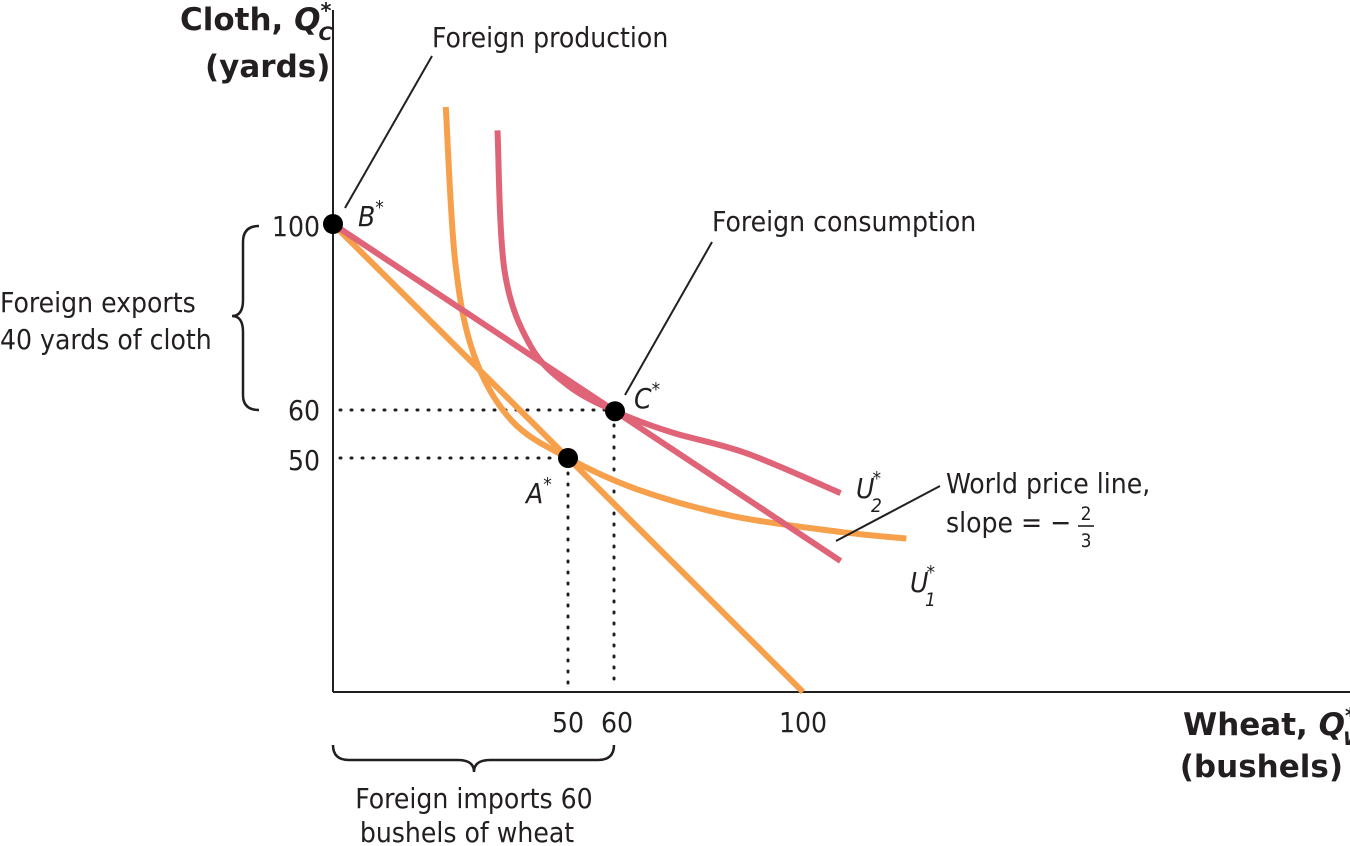 The width and height of the screenshot is (1350, 846). What do you see at coordinates (647, 397) in the screenshot?
I see `point-label-c: C*` at bounding box center [647, 397].